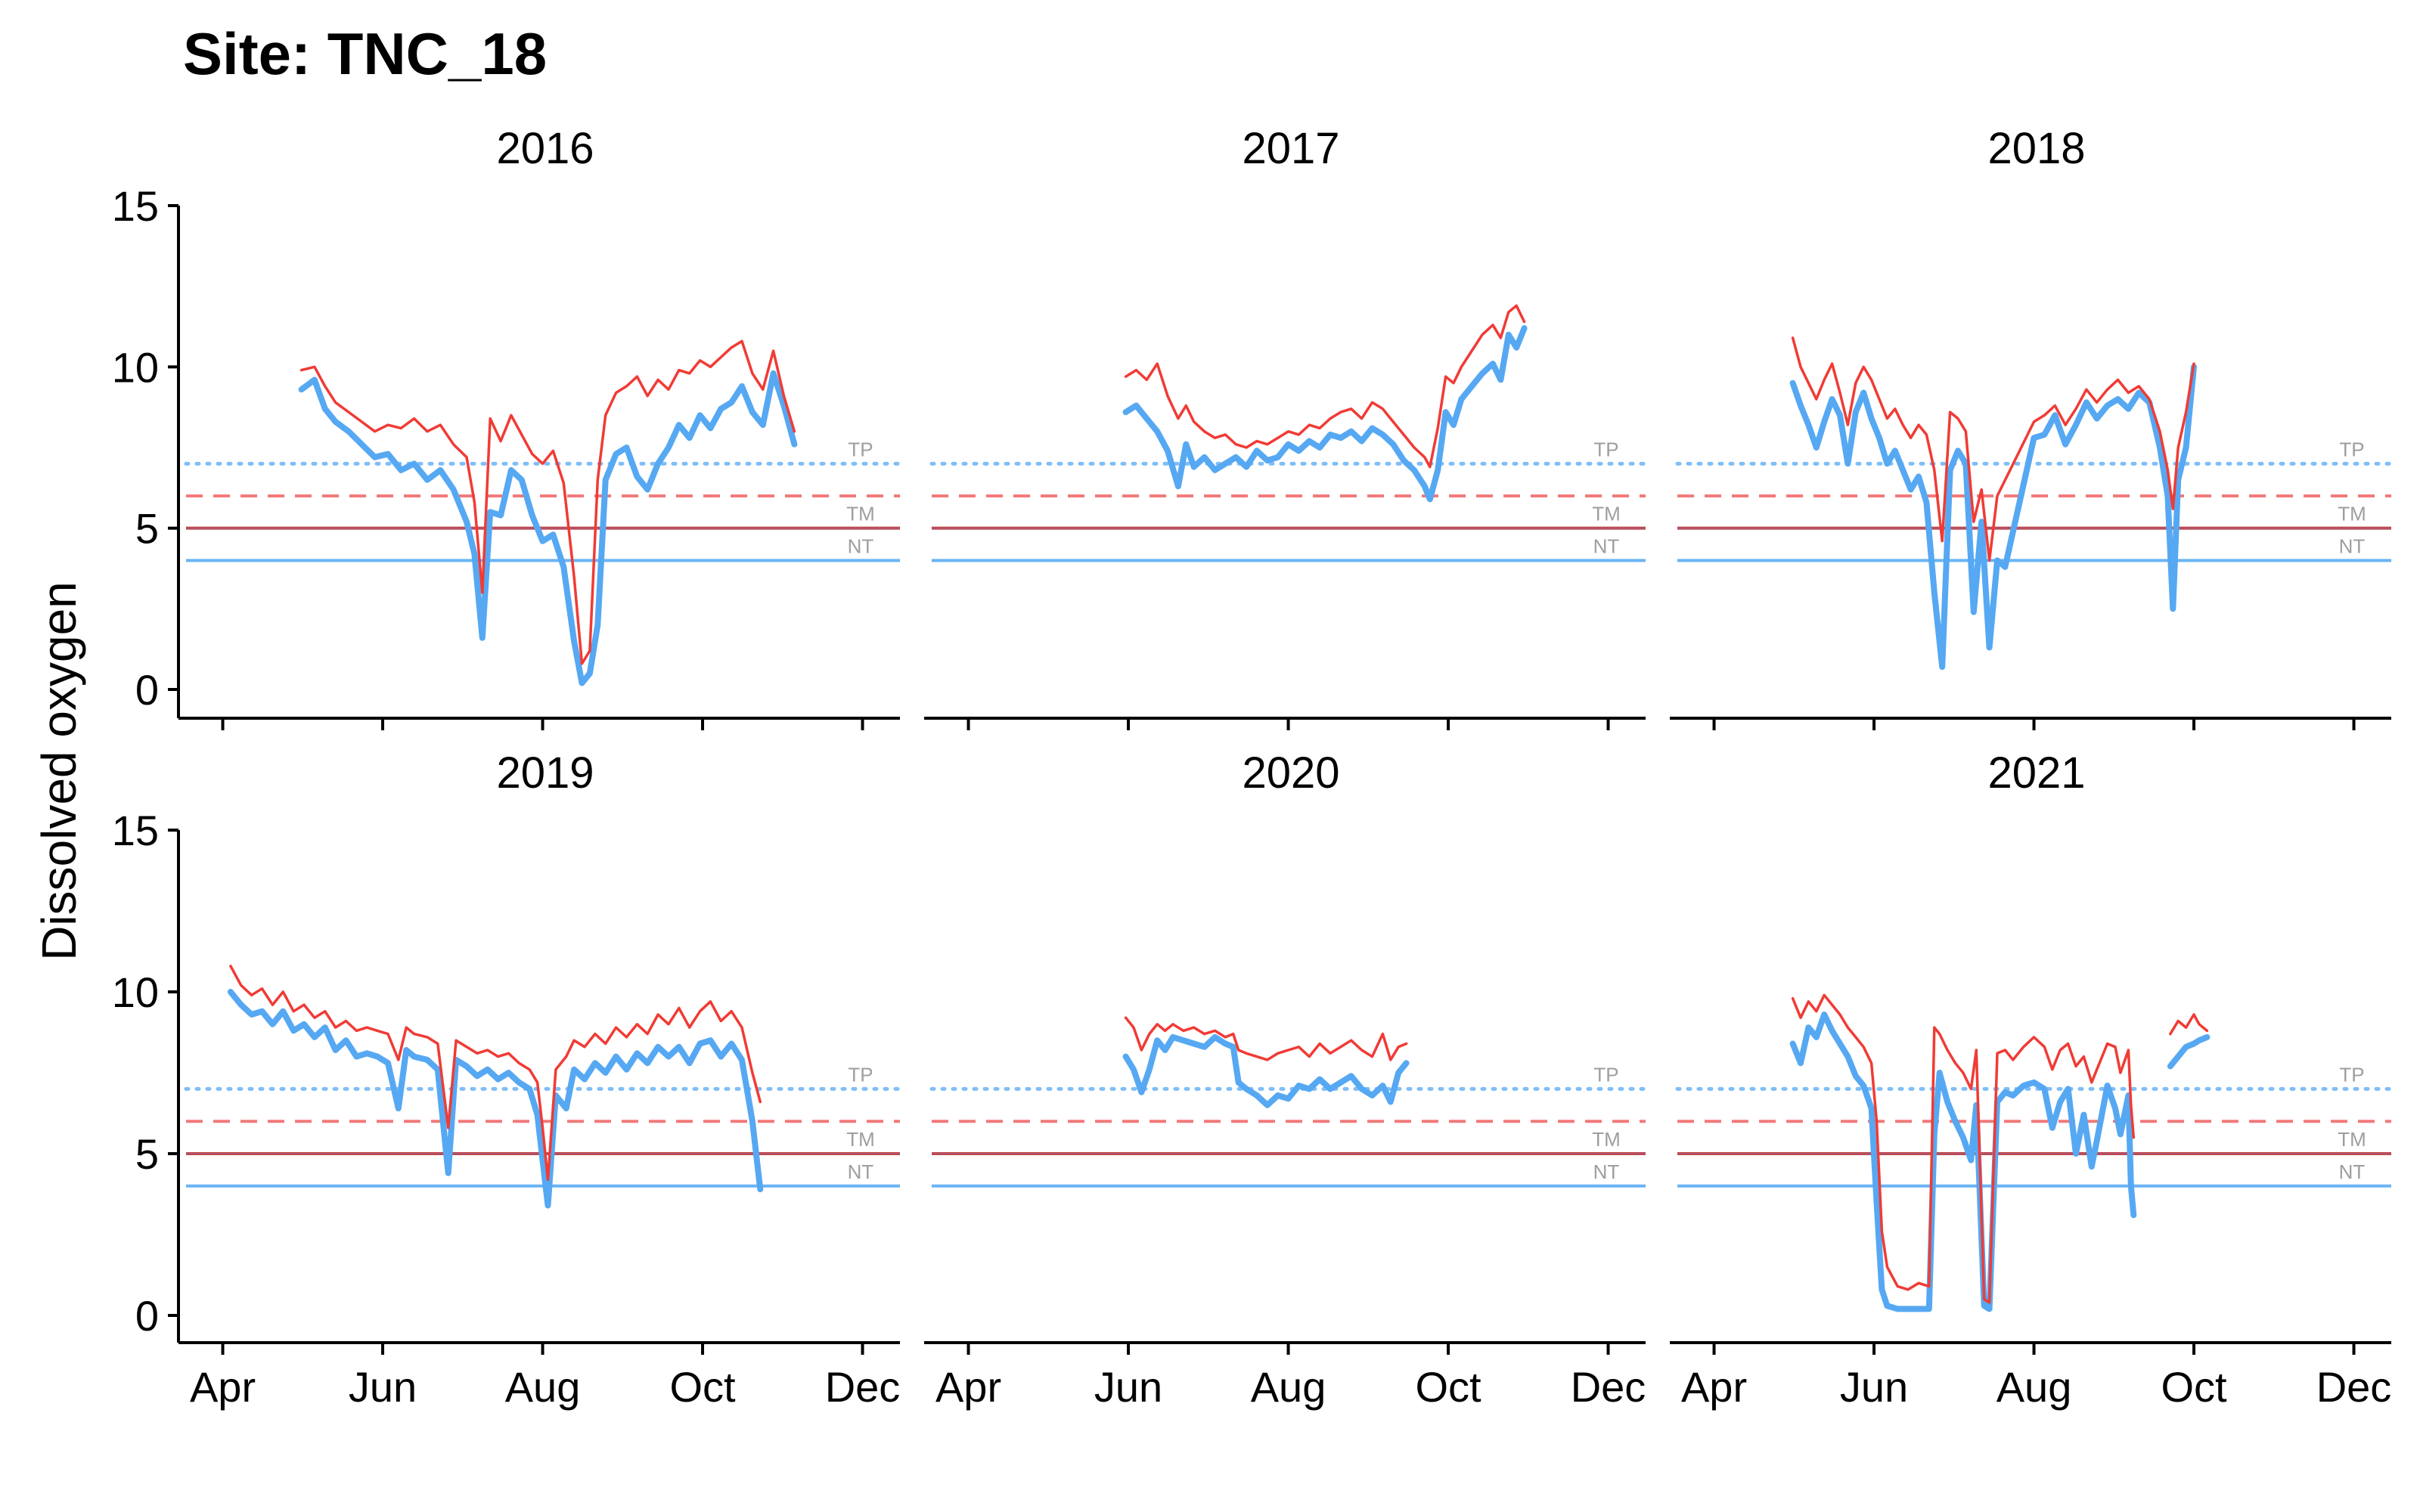  What do you see at coordinates (223, 1387) in the screenshot?
I see `x-tick-label-apr-2019: Apr` at bounding box center [223, 1387].